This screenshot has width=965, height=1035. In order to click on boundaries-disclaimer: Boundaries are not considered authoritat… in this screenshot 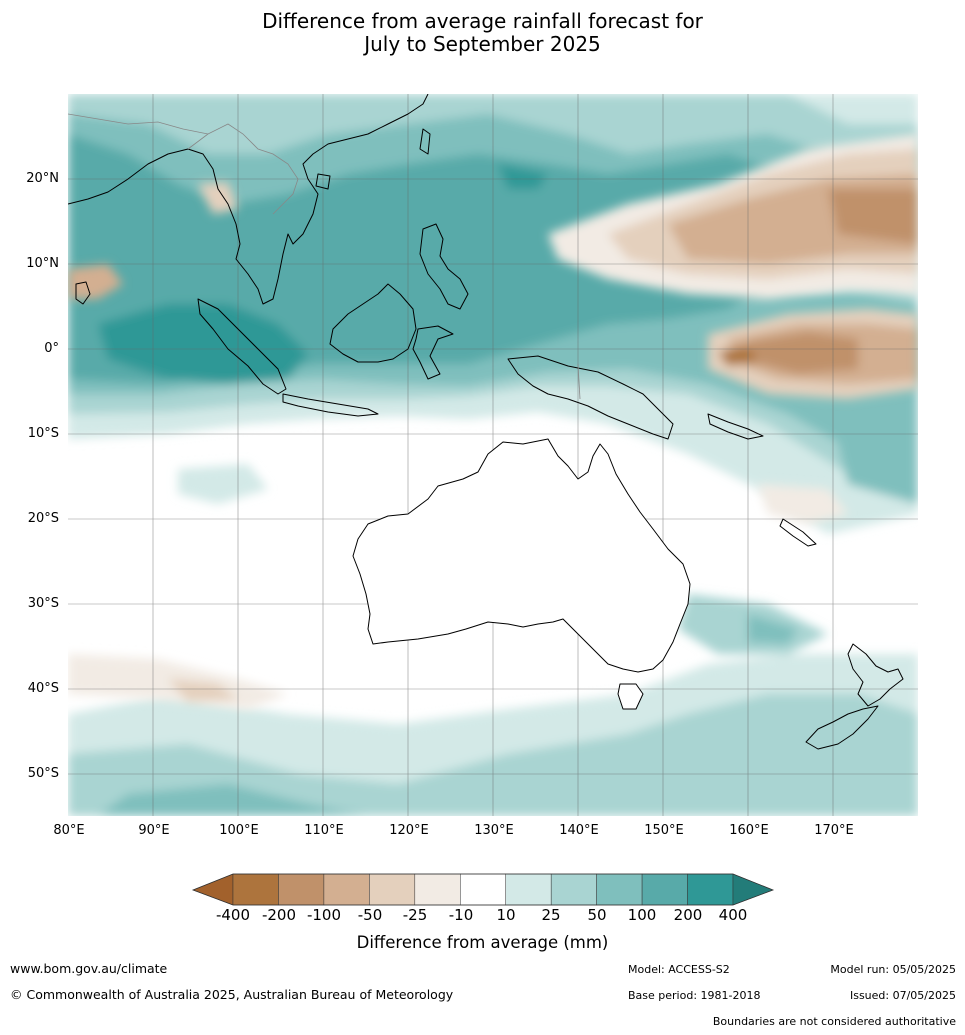, I will do `click(834, 1021)`.